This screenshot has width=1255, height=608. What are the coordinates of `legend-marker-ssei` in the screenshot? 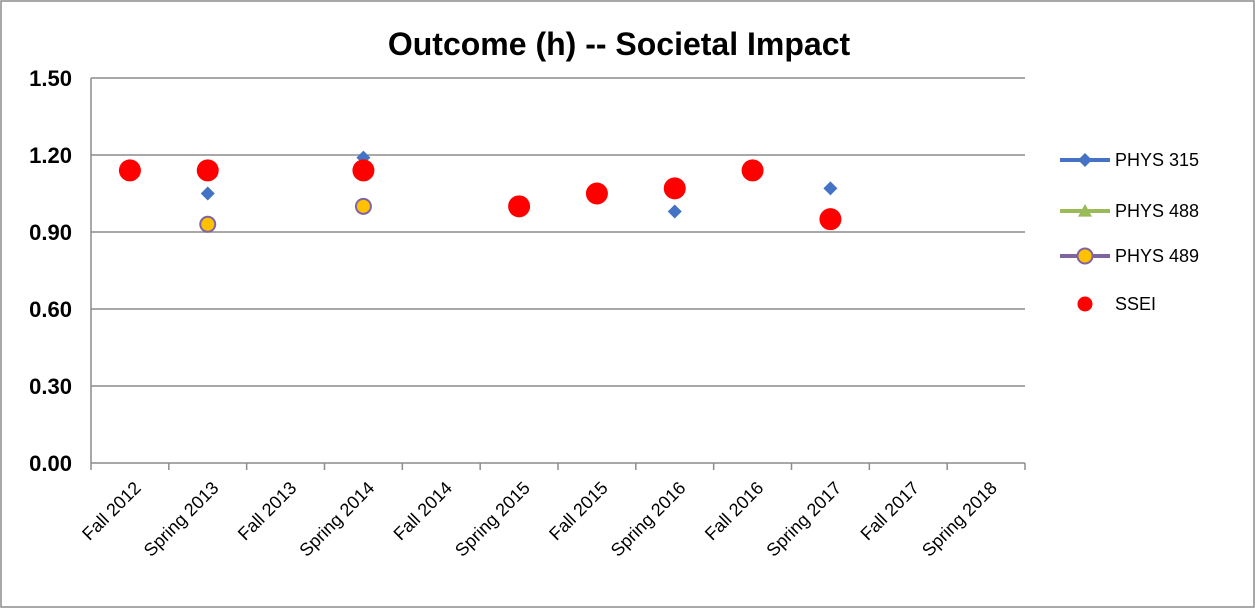 It's located at (1085, 304).